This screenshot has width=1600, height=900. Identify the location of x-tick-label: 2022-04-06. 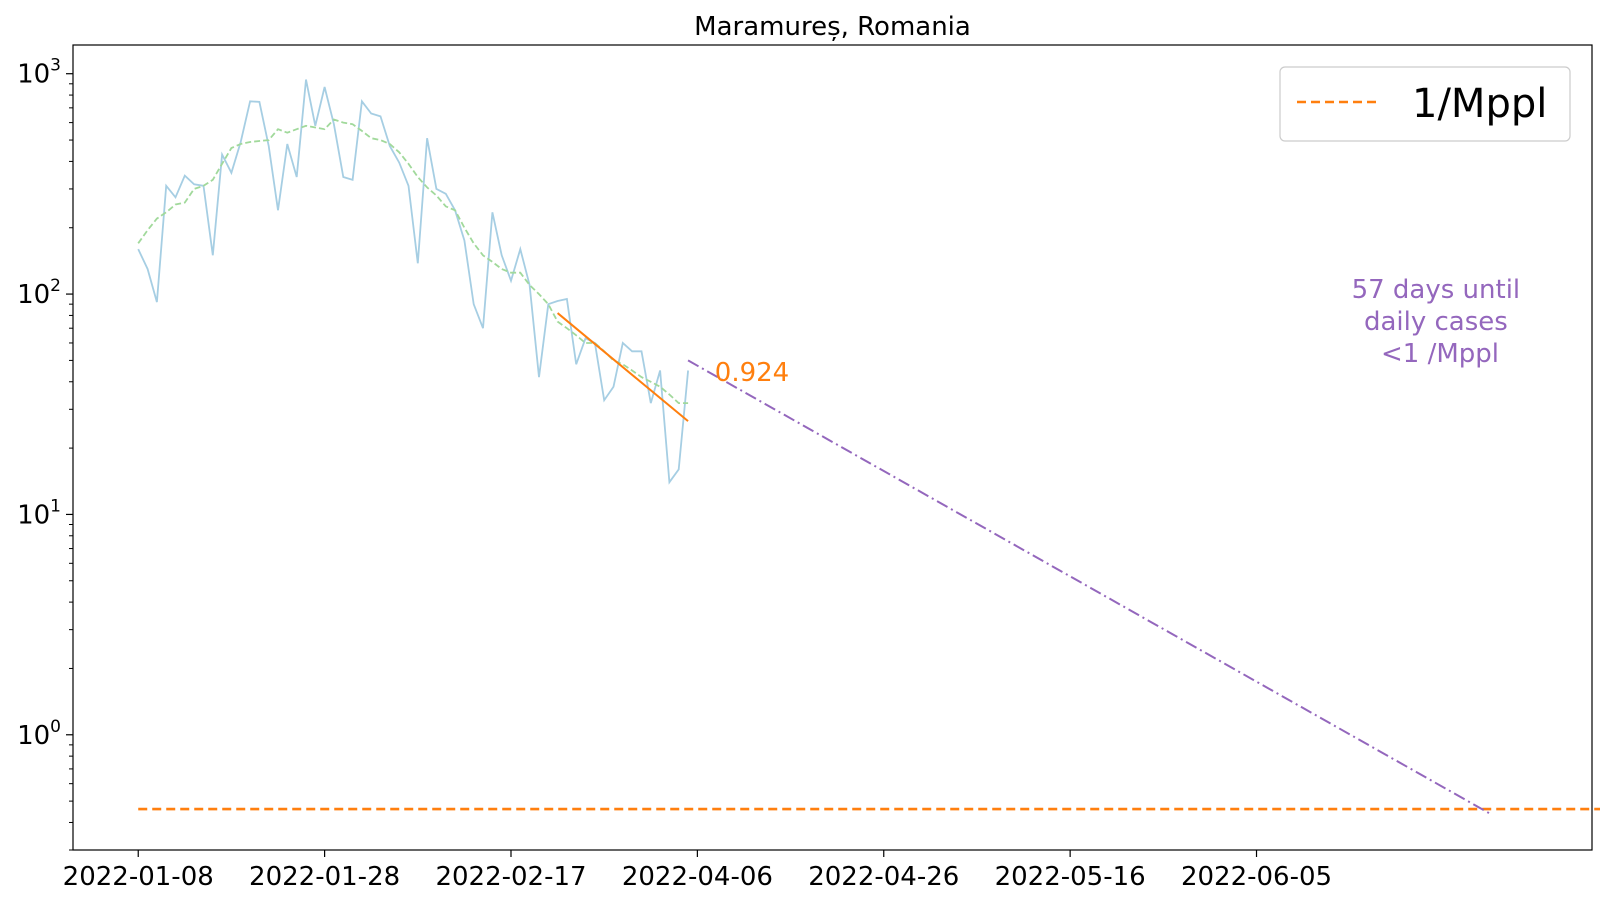
(697, 877).